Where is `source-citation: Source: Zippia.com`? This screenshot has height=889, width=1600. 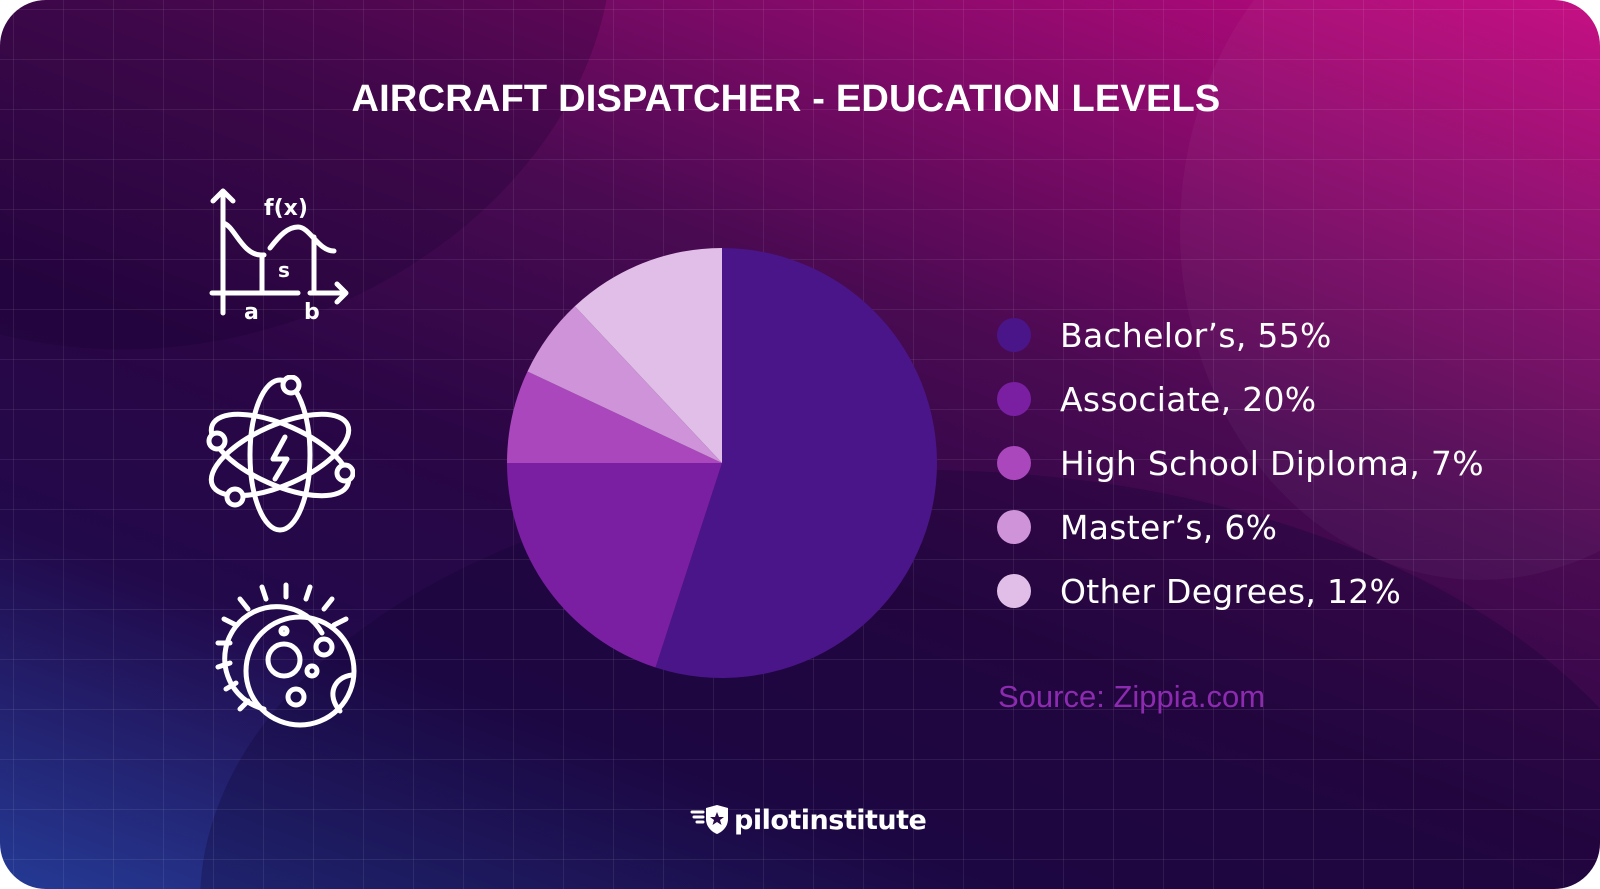 source-citation: Source: Zippia.com is located at coordinates (1132, 696).